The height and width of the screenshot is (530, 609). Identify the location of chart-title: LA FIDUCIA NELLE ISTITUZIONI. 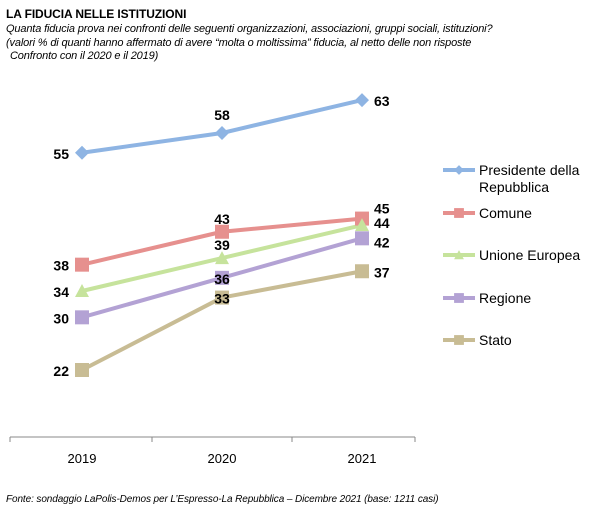
(96, 14).